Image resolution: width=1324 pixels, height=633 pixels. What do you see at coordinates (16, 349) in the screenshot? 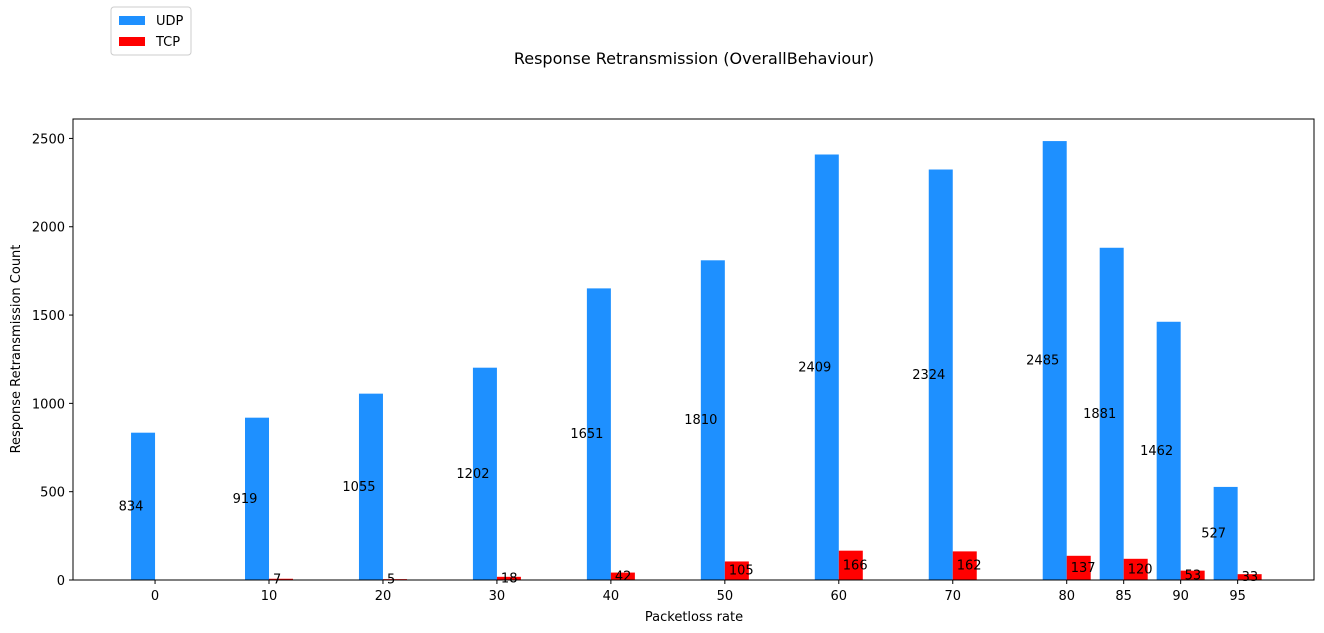
I see `y-axis-title: Response Retransmission Count` at bounding box center [16, 349].